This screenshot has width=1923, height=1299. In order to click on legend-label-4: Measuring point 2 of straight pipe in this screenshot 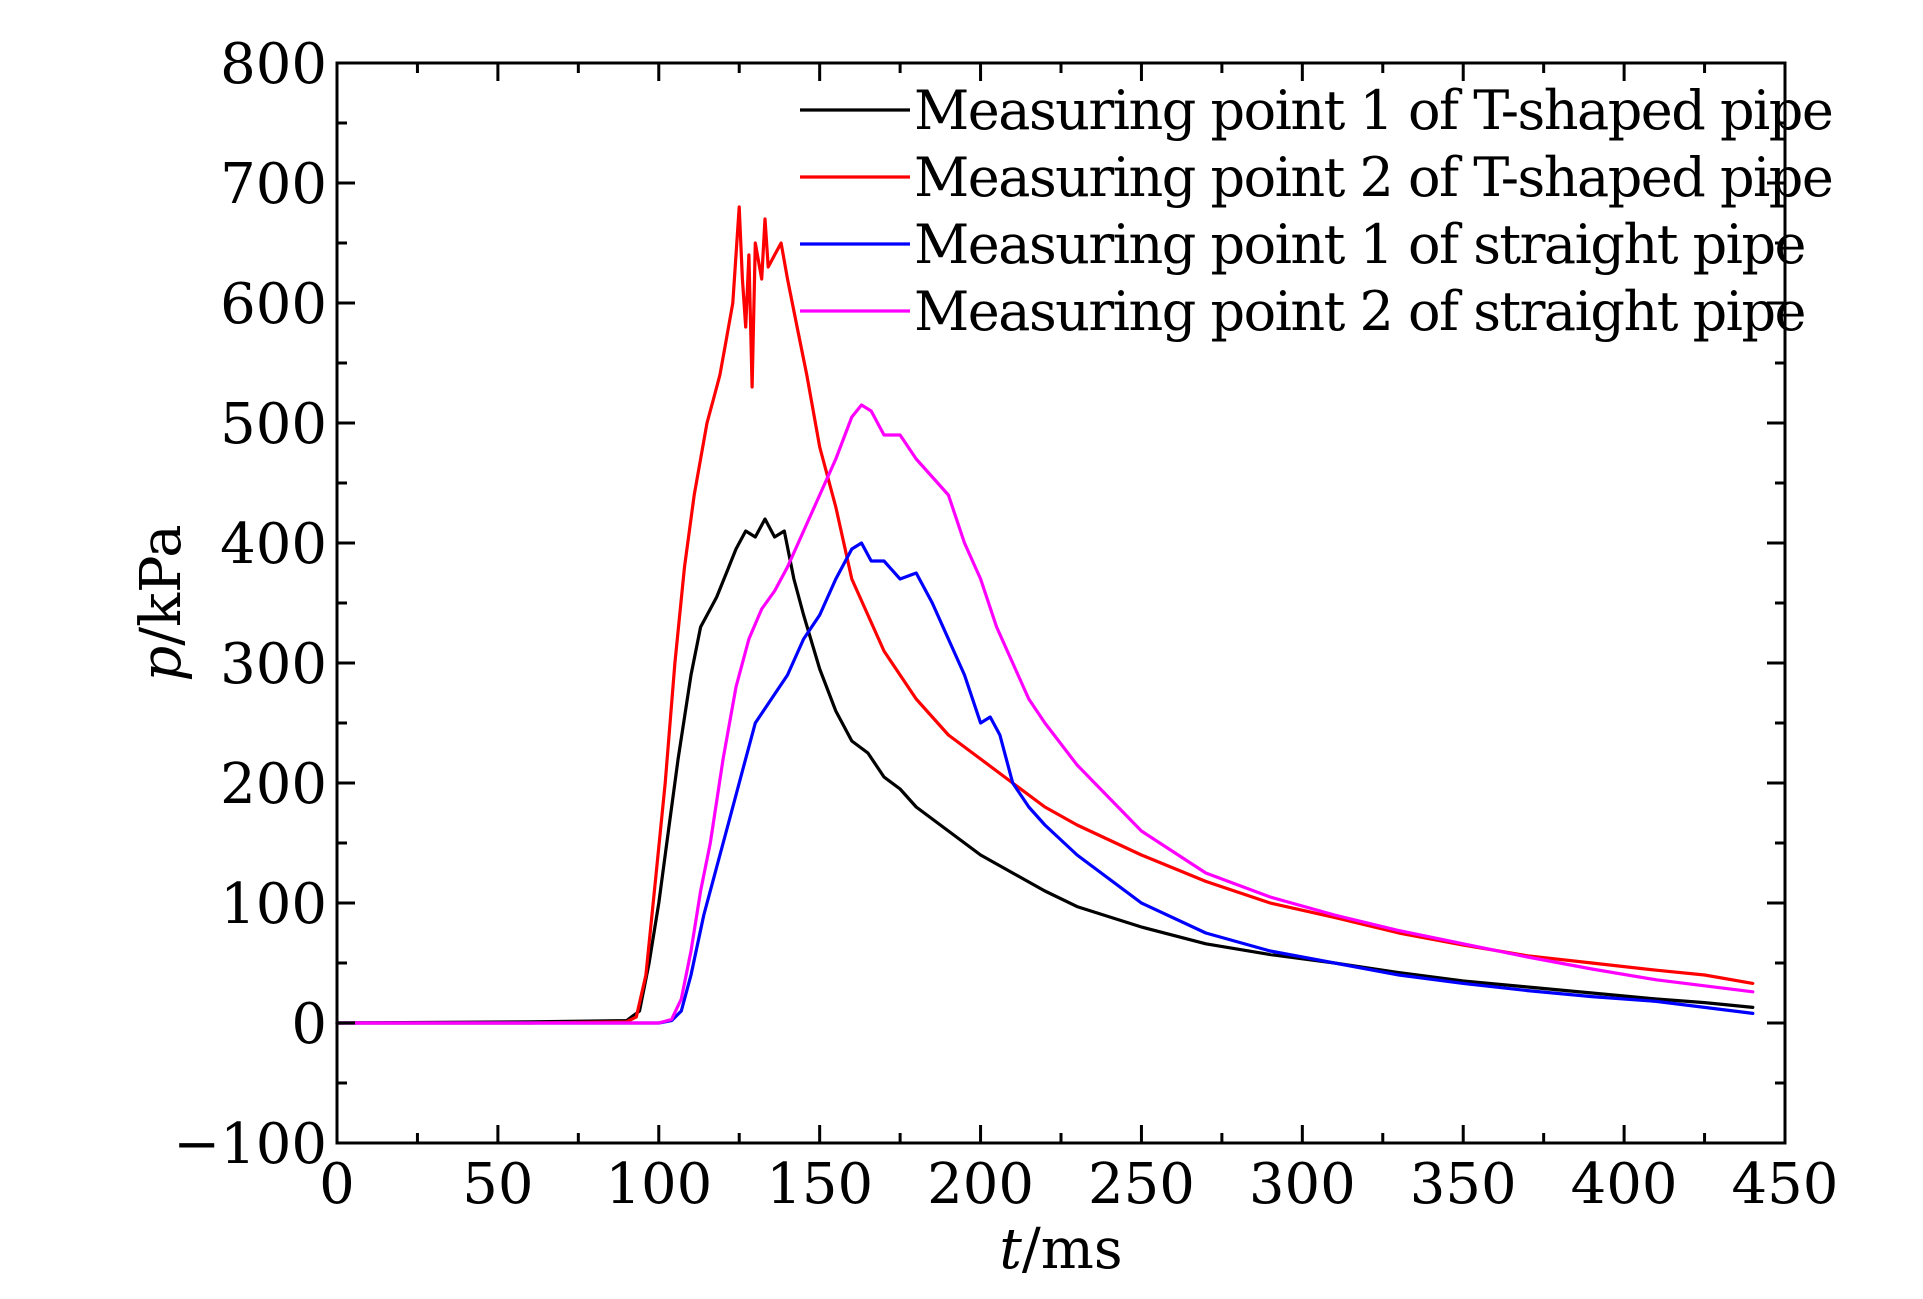, I will do `click(1359, 311)`.